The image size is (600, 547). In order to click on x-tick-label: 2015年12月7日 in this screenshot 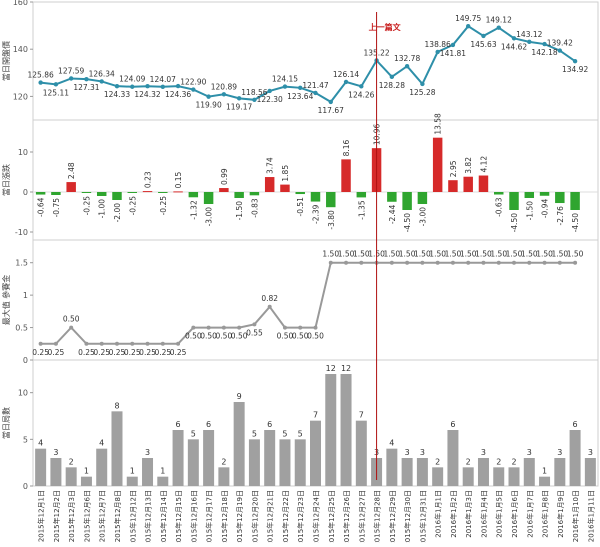, I will do `click(102, 516)`.